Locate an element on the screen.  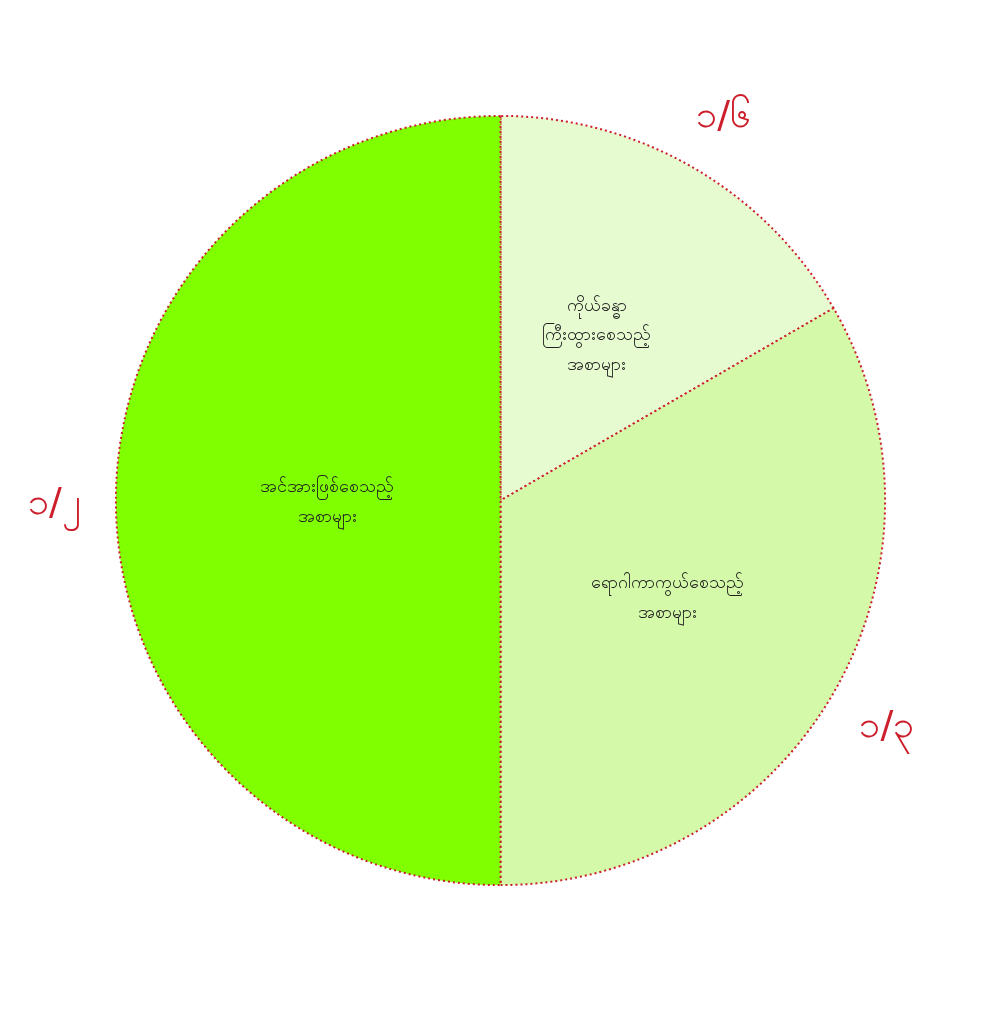
data-label: ၁/၆ is located at coordinates (723, 114).